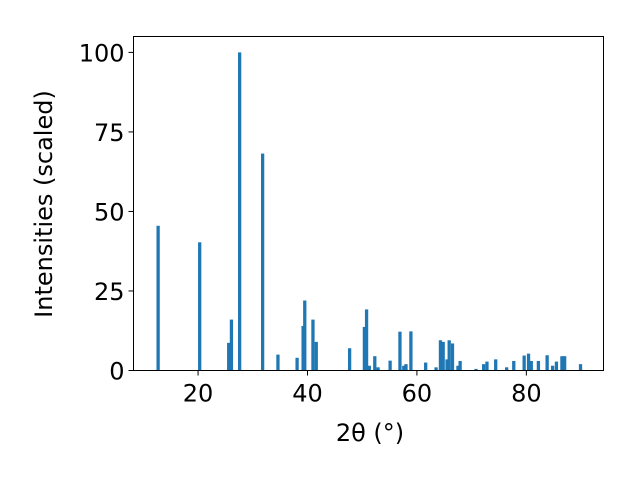 The height and width of the screenshot is (480, 640). What do you see at coordinates (44, 204) in the screenshot?
I see `y-axis-label: Intensities (scaled)` at bounding box center [44, 204].